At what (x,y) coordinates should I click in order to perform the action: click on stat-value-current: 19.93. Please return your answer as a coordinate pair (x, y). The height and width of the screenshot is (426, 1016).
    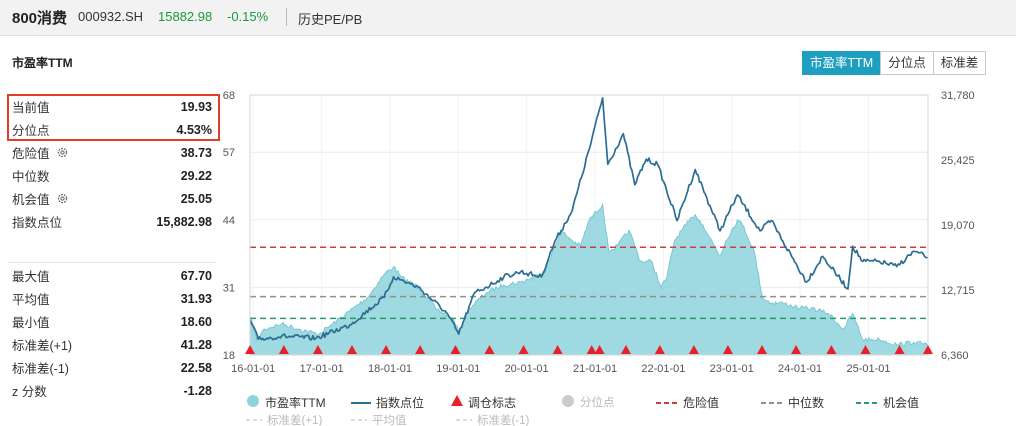
    Looking at the image, I should click on (196, 106).